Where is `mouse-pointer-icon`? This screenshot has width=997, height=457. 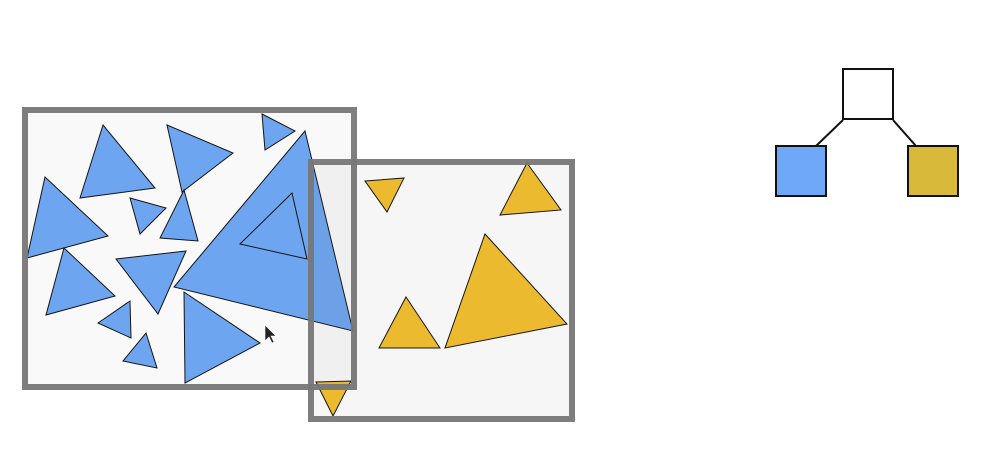
mouse-pointer-icon is located at coordinates (270, 334).